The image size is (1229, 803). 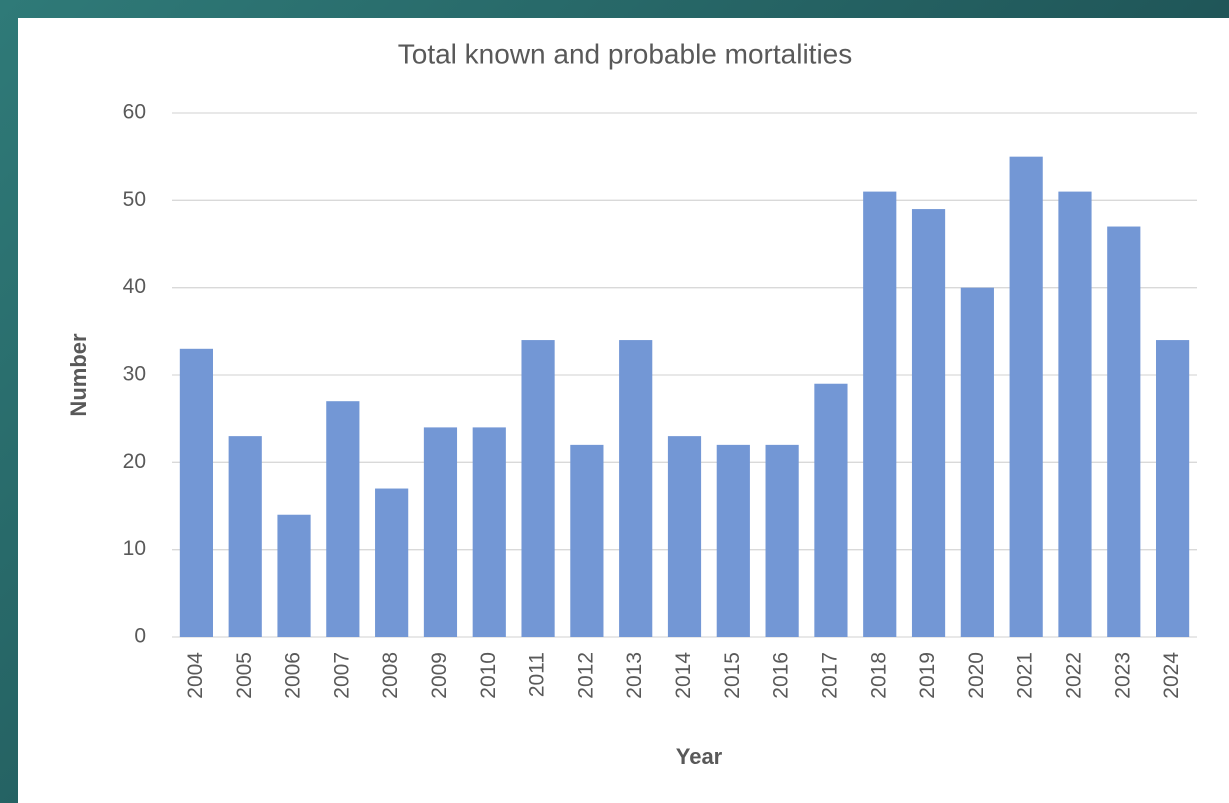 What do you see at coordinates (195, 675) in the screenshot?
I see `x-tick-label: 2004` at bounding box center [195, 675].